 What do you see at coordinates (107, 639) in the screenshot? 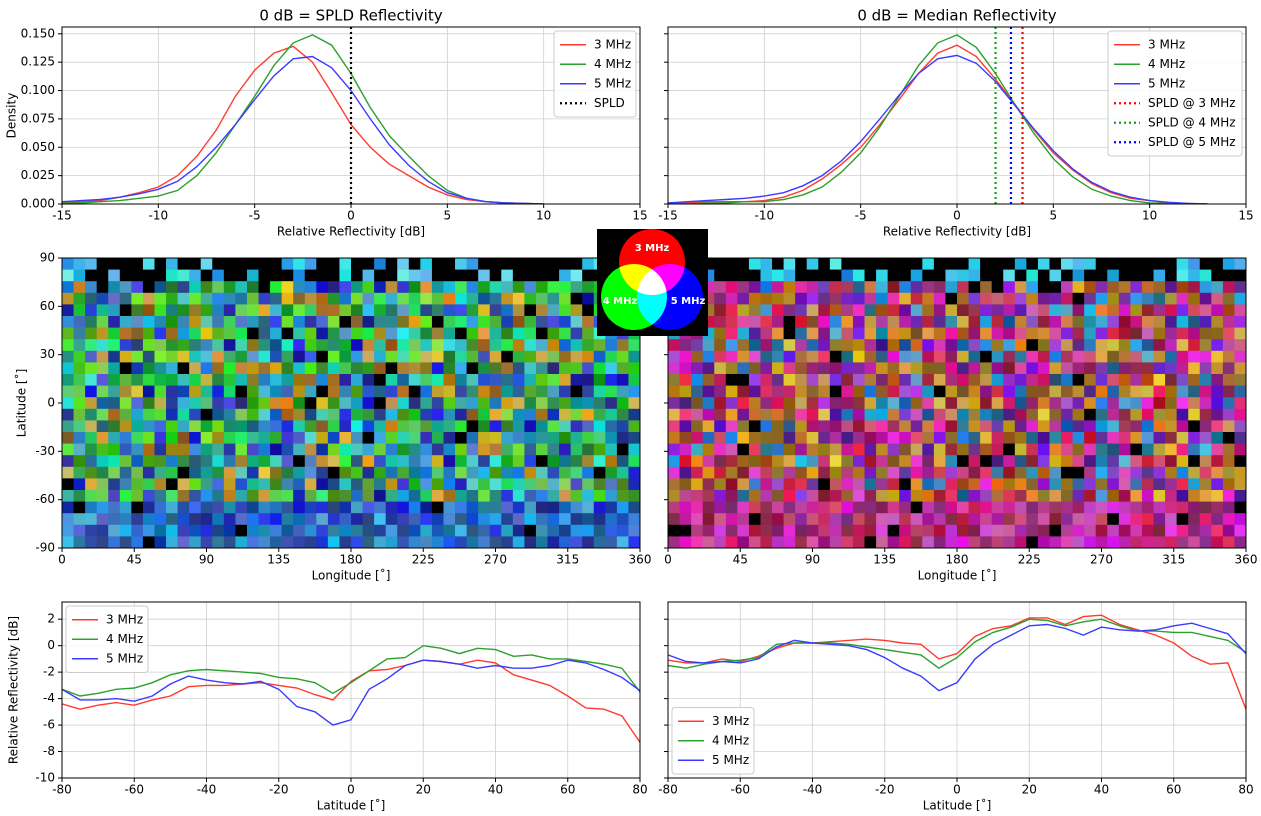
I see `legend-box` at bounding box center [107, 639].